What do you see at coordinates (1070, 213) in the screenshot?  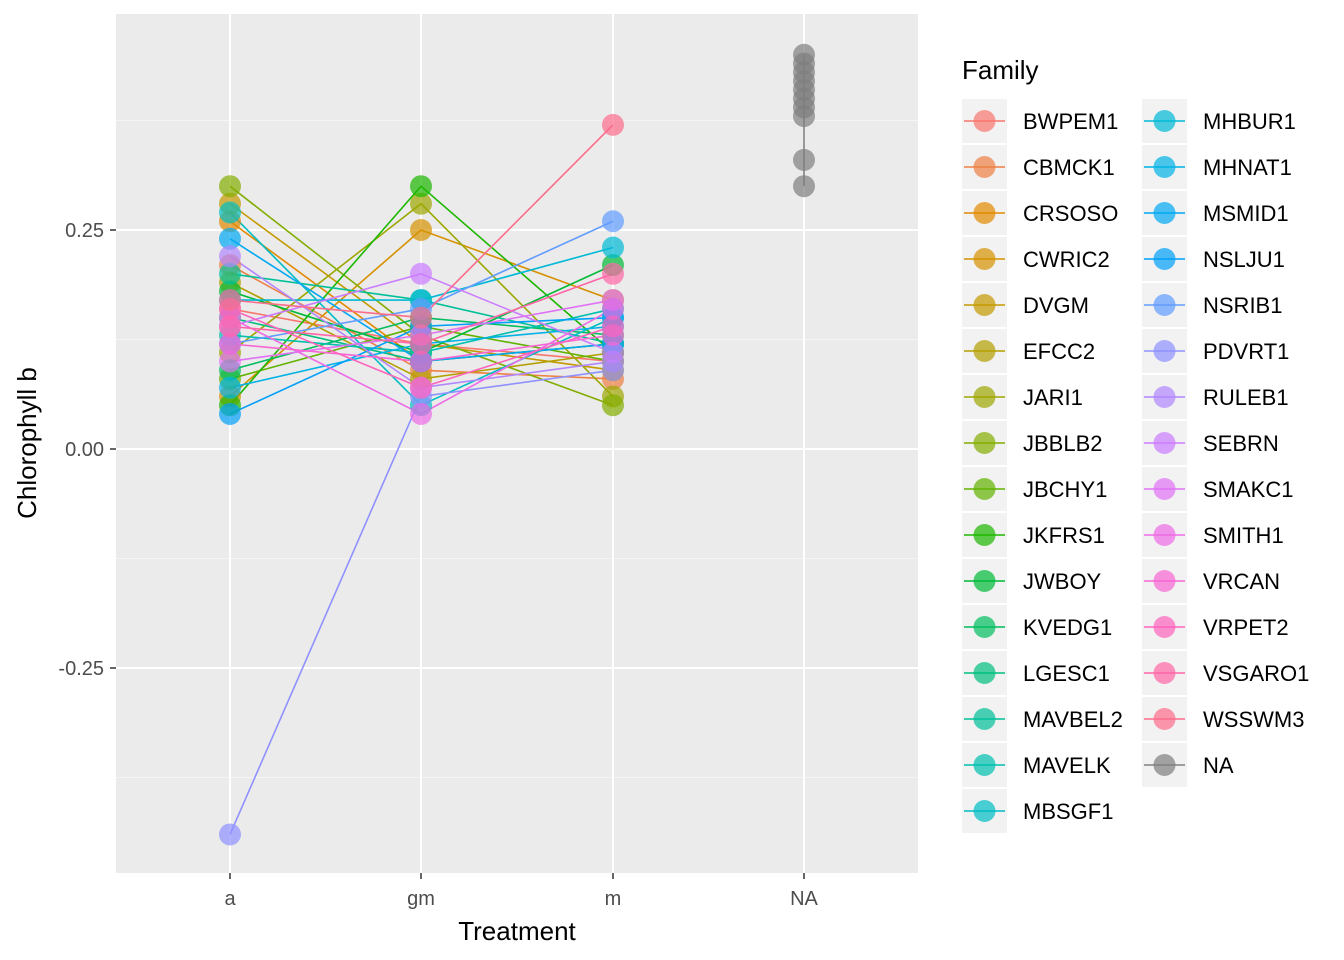 I see `legend-label: CRSOSO` at bounding box center [1070, 213].